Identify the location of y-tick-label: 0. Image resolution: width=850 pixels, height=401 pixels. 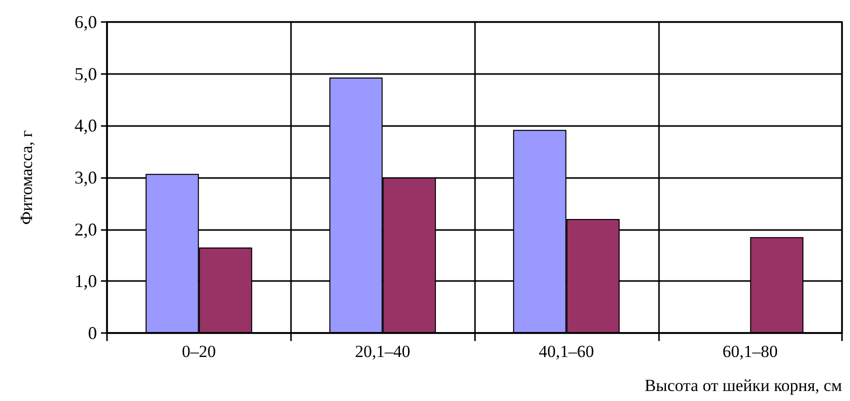
(92, 333).